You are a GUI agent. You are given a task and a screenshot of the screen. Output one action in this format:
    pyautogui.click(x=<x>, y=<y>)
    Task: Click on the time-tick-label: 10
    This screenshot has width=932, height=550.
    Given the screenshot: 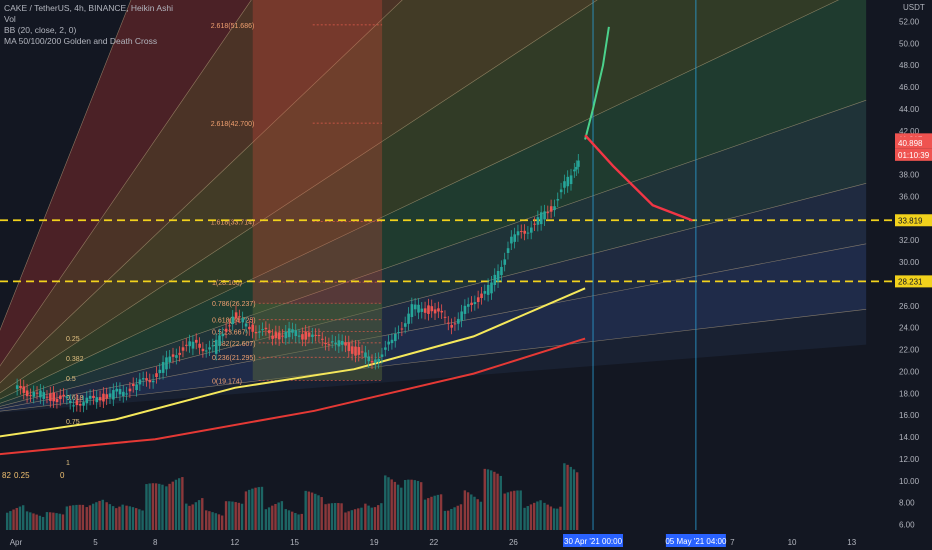 What is the action you would take?
    pyautogui.click(x=792, y=542)
    